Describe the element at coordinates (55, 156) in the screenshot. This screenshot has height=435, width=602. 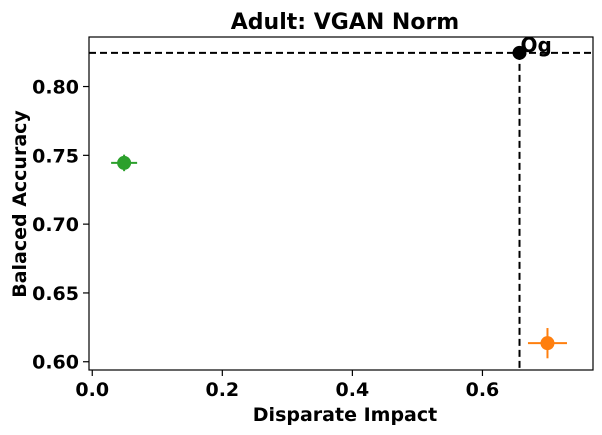
I see `y-tick-label: 0.75` at that location.